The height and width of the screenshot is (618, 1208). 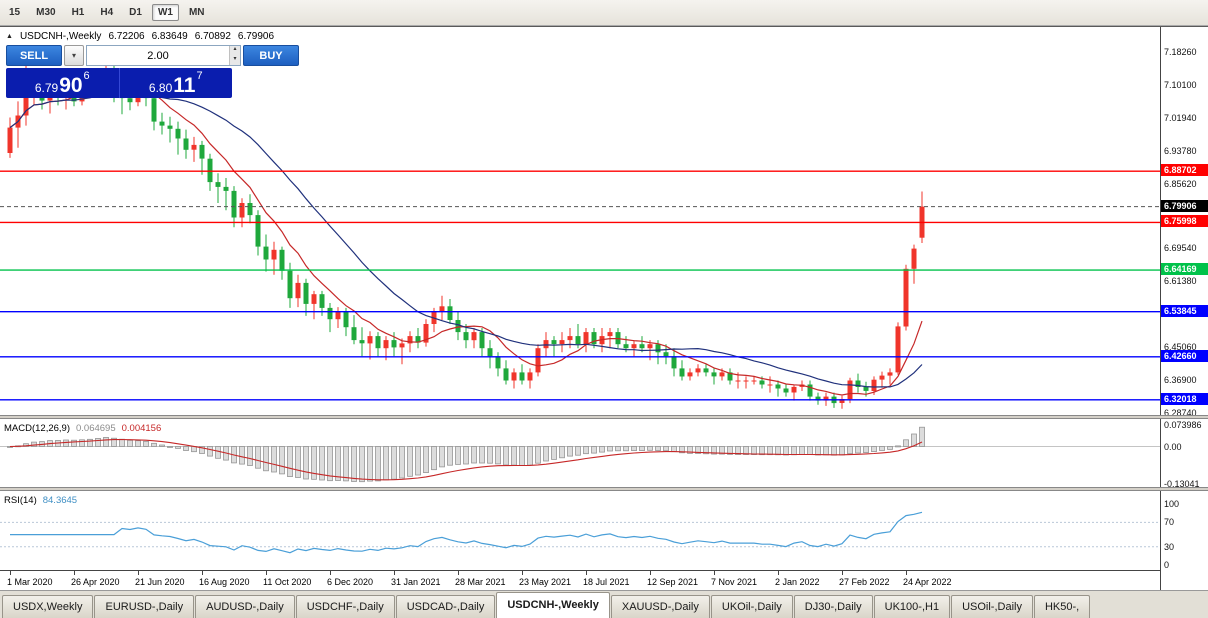 I want to click on price-axis-label: 6.85620, so click(x=1180, y=183).